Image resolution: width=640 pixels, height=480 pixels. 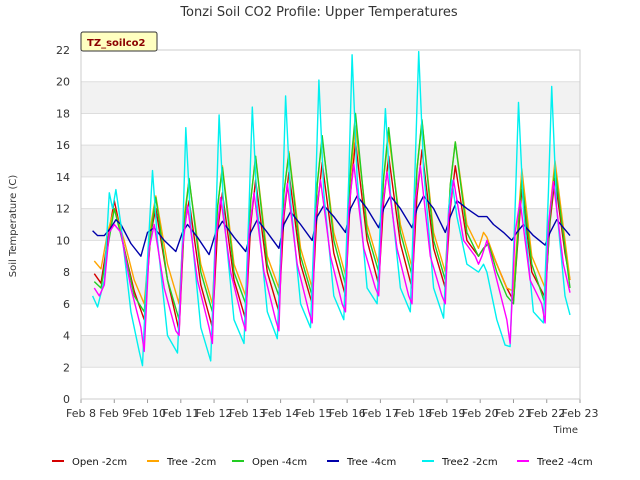 I want to click on x-tick-label: Feb 13, so click(x=247, y=413).